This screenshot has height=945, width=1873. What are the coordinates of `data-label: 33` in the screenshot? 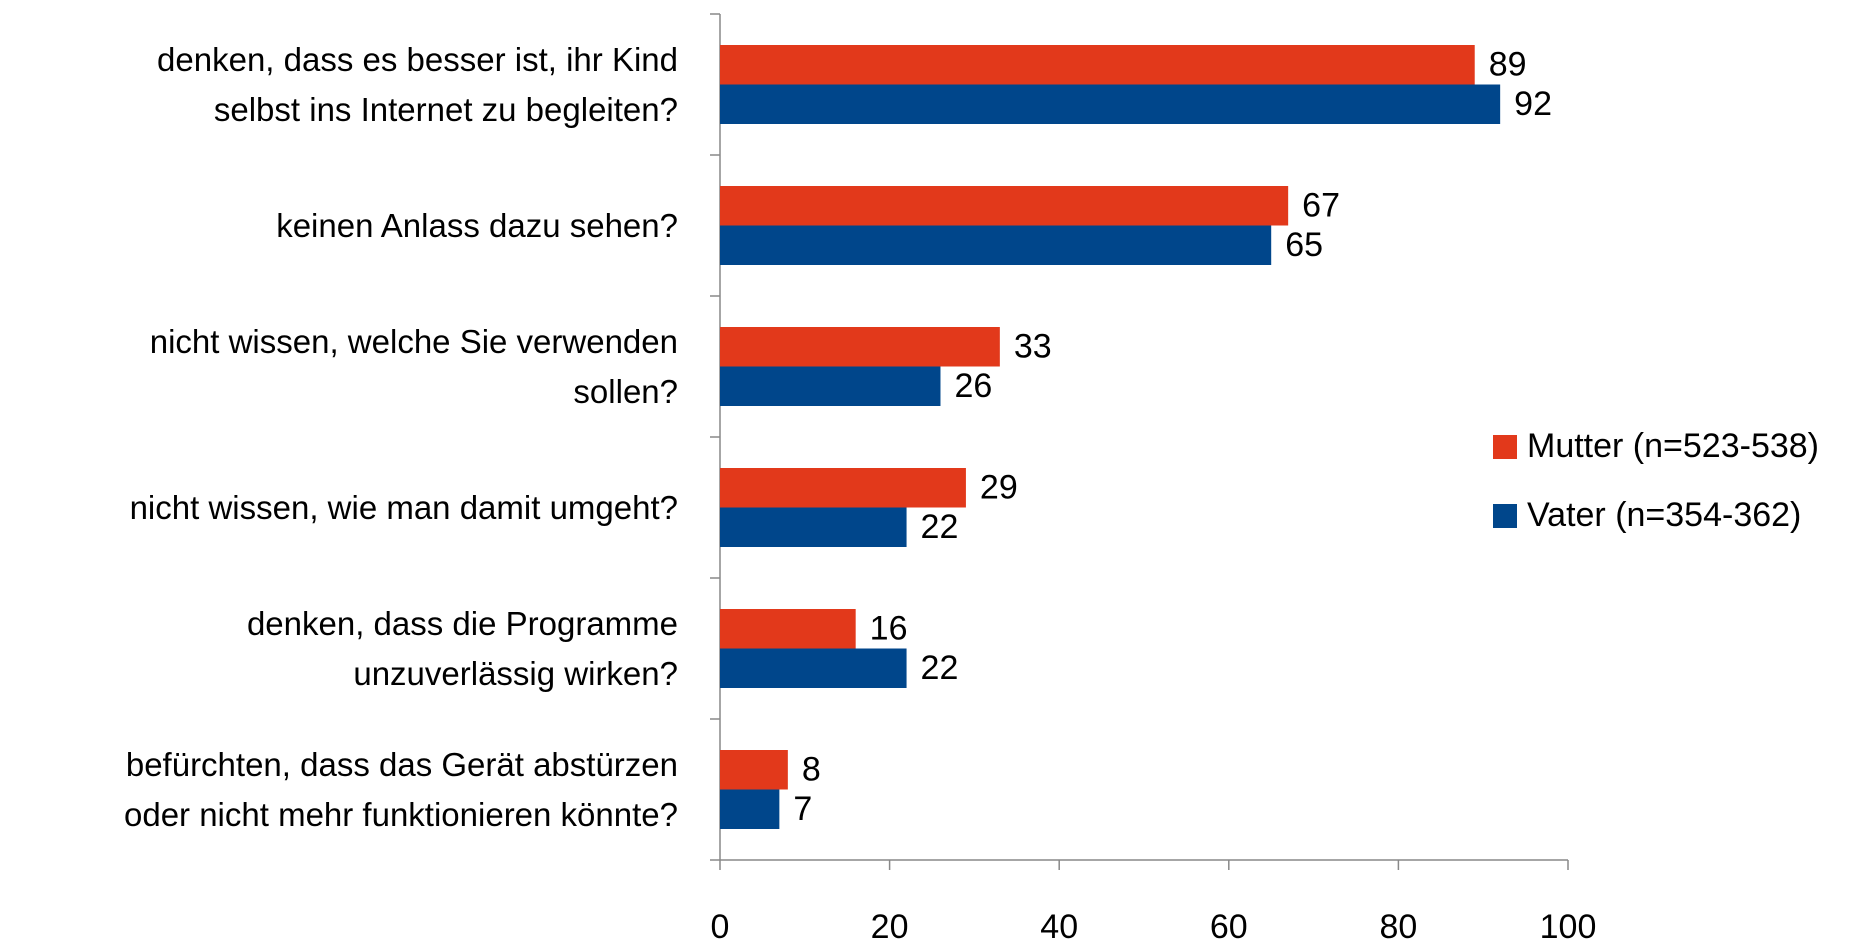 It's located at (1033, 347).